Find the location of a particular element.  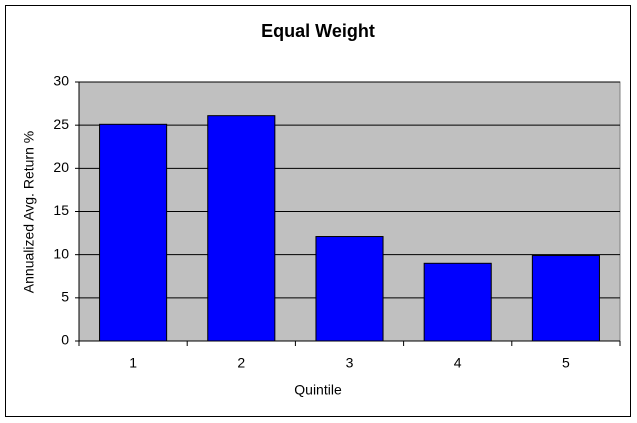

y-tick-label: 25 is located at coordinates (61, 124).